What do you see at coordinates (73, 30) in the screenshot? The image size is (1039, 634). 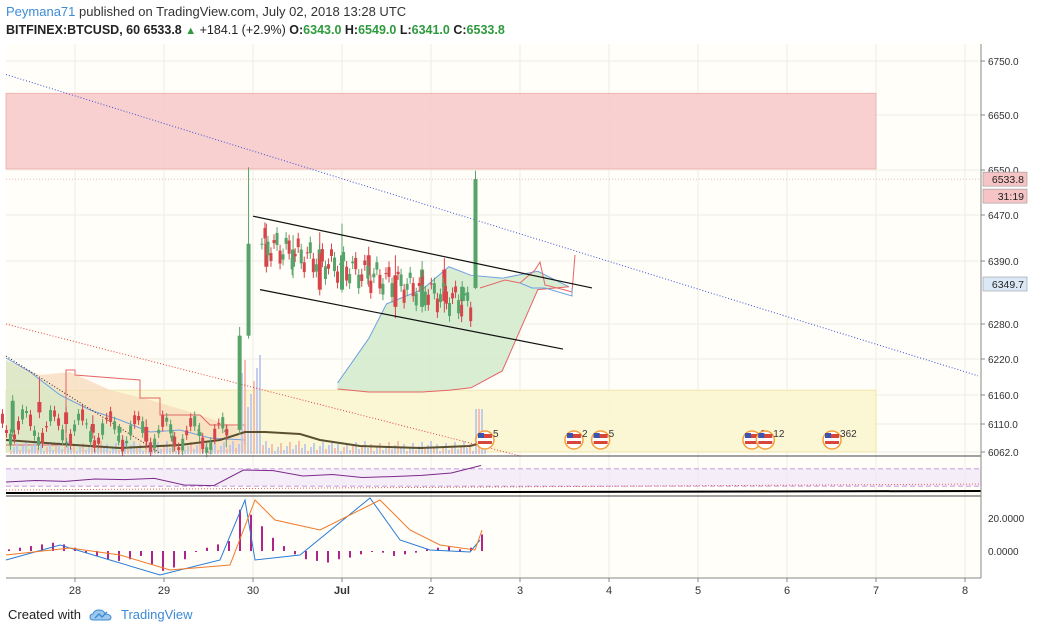 I see `symbol-label: BITFINEX:BTCUSD, 60` at bounding box center [73, 30].